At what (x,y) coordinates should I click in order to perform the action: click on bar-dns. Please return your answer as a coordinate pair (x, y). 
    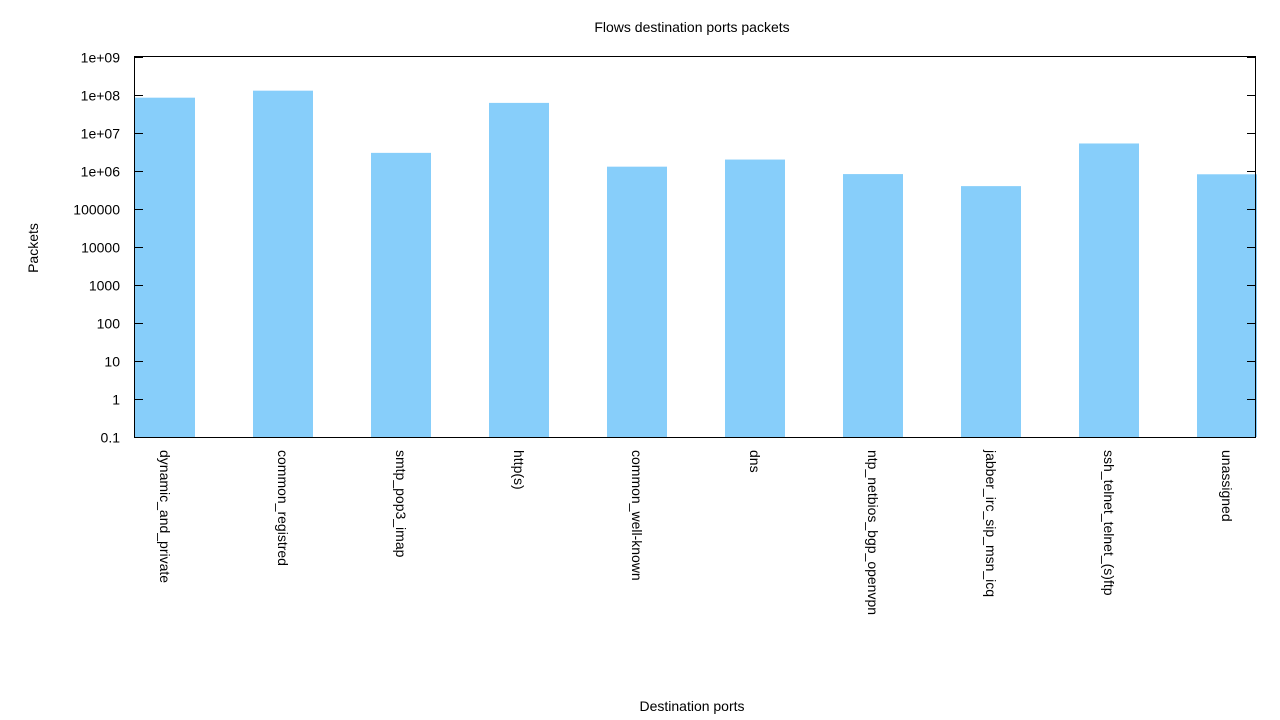
    Looking at the image, I should click on (755, 298).